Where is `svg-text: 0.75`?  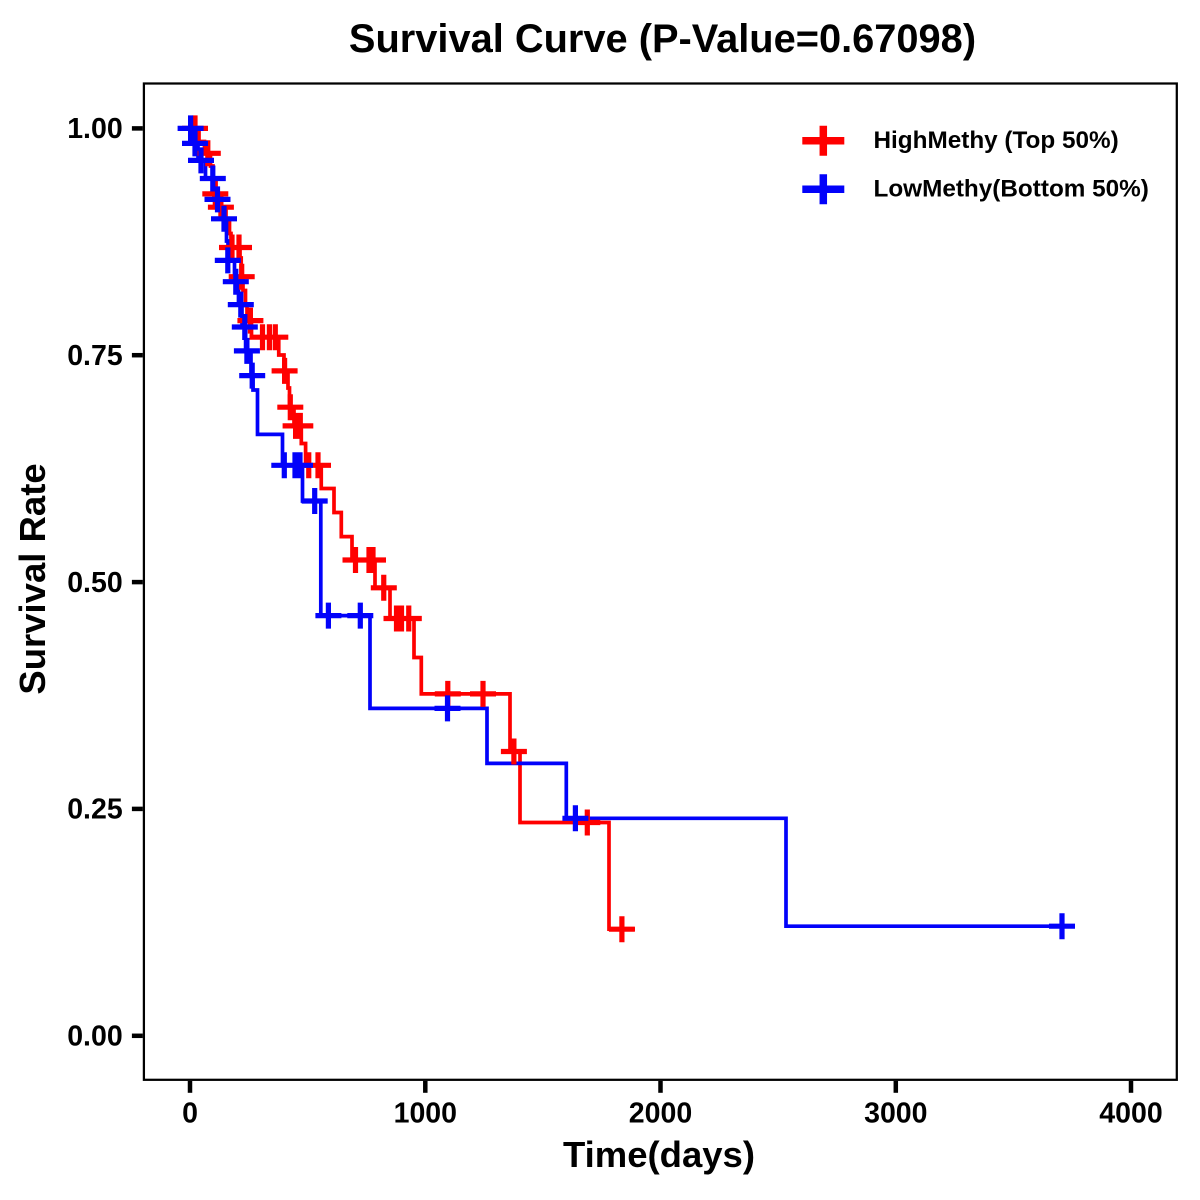
svg-text: 0.75 is located at coordinates (95, 356).